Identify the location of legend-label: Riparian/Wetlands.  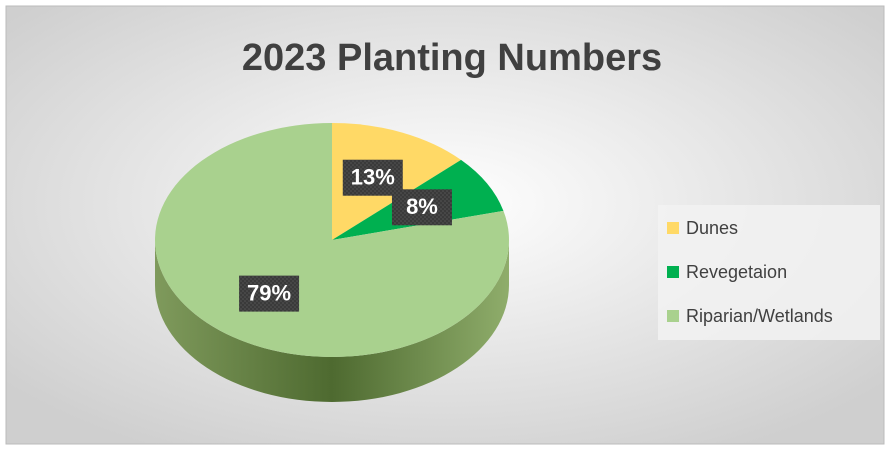
(759, 316).